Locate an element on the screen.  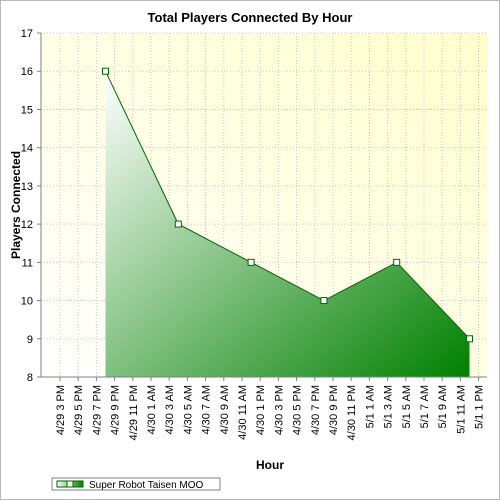
x-tick-label: 4/30 5 PM is located at coordinates (298, 410).